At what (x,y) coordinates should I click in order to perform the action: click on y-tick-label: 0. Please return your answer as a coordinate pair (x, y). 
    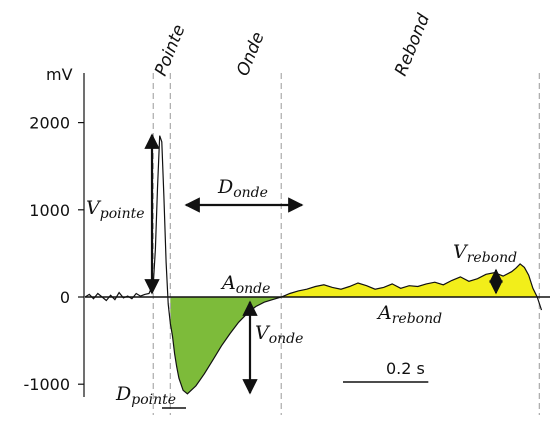
    Looking at the image, I should click on (65, 297).